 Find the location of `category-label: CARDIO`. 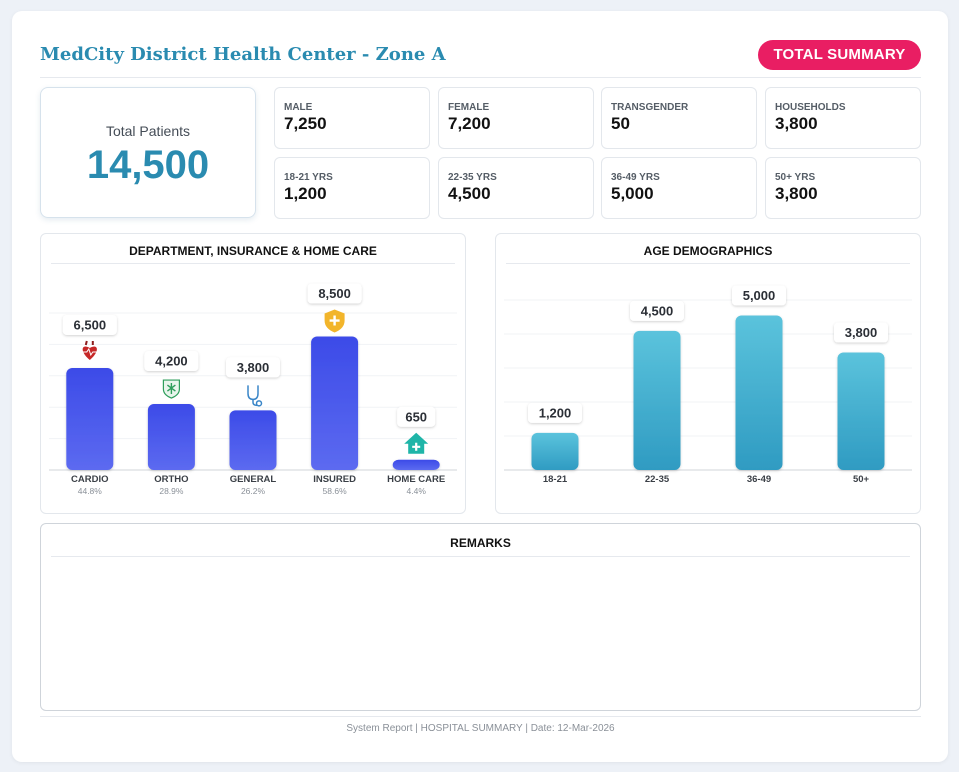

category-label: CARDIO is located at coordinates (89, 479).